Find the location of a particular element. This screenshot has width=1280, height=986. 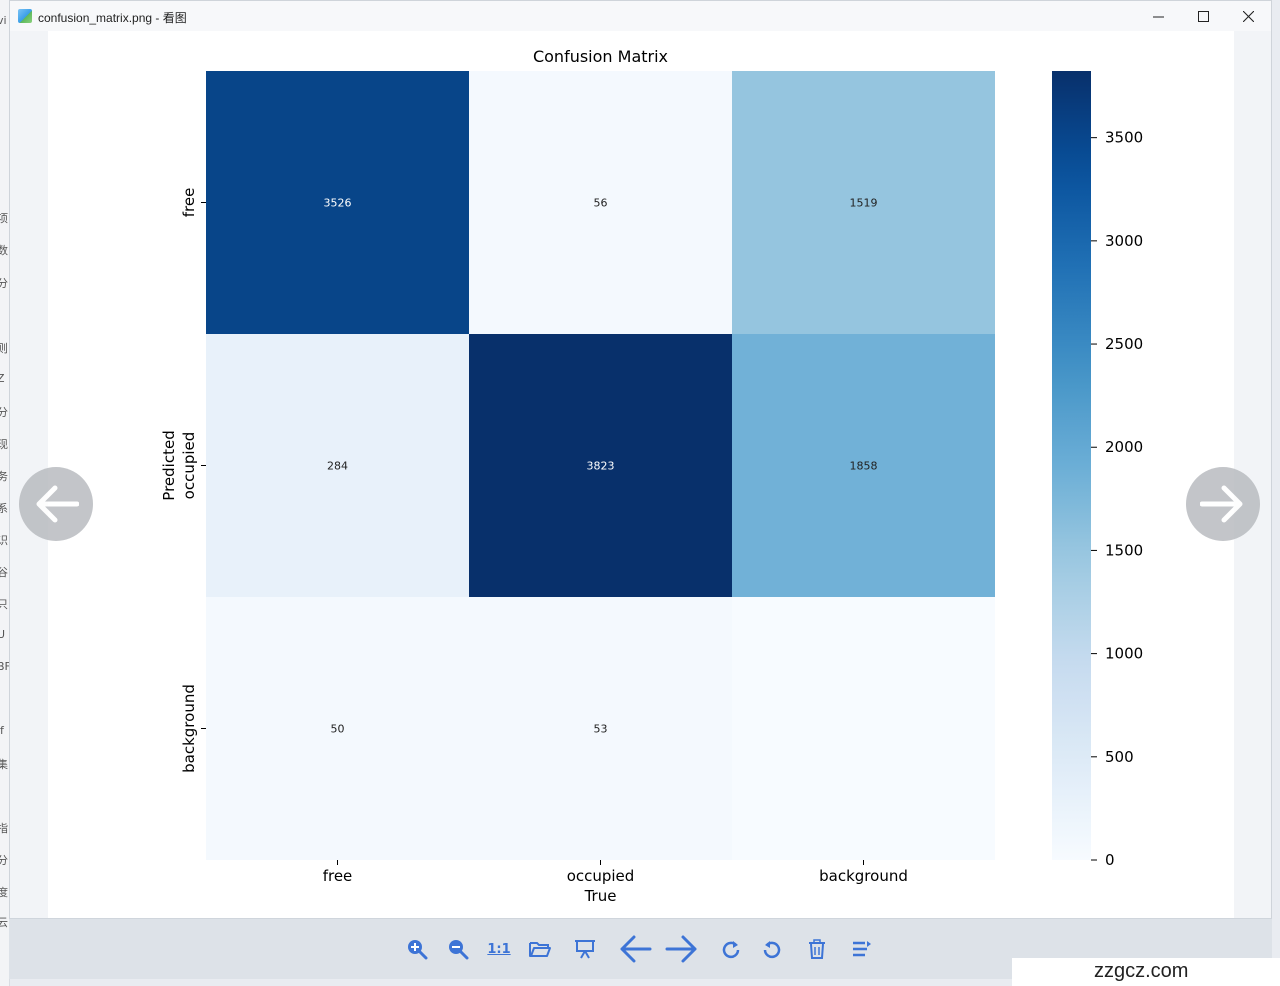

colorbar-tick-label: 1500 is located at coordinates (1124, 550).